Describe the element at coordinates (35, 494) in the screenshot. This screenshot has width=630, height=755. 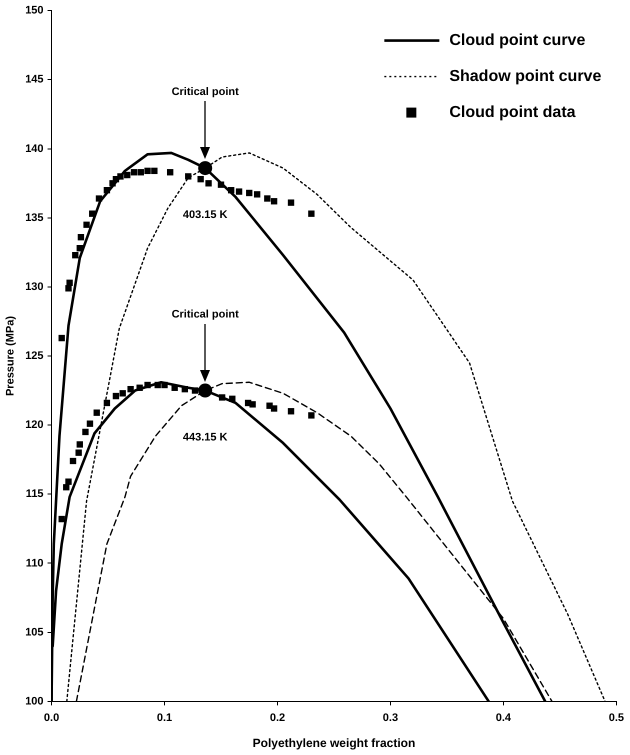
I see `y-tick-label: 115` at that location.